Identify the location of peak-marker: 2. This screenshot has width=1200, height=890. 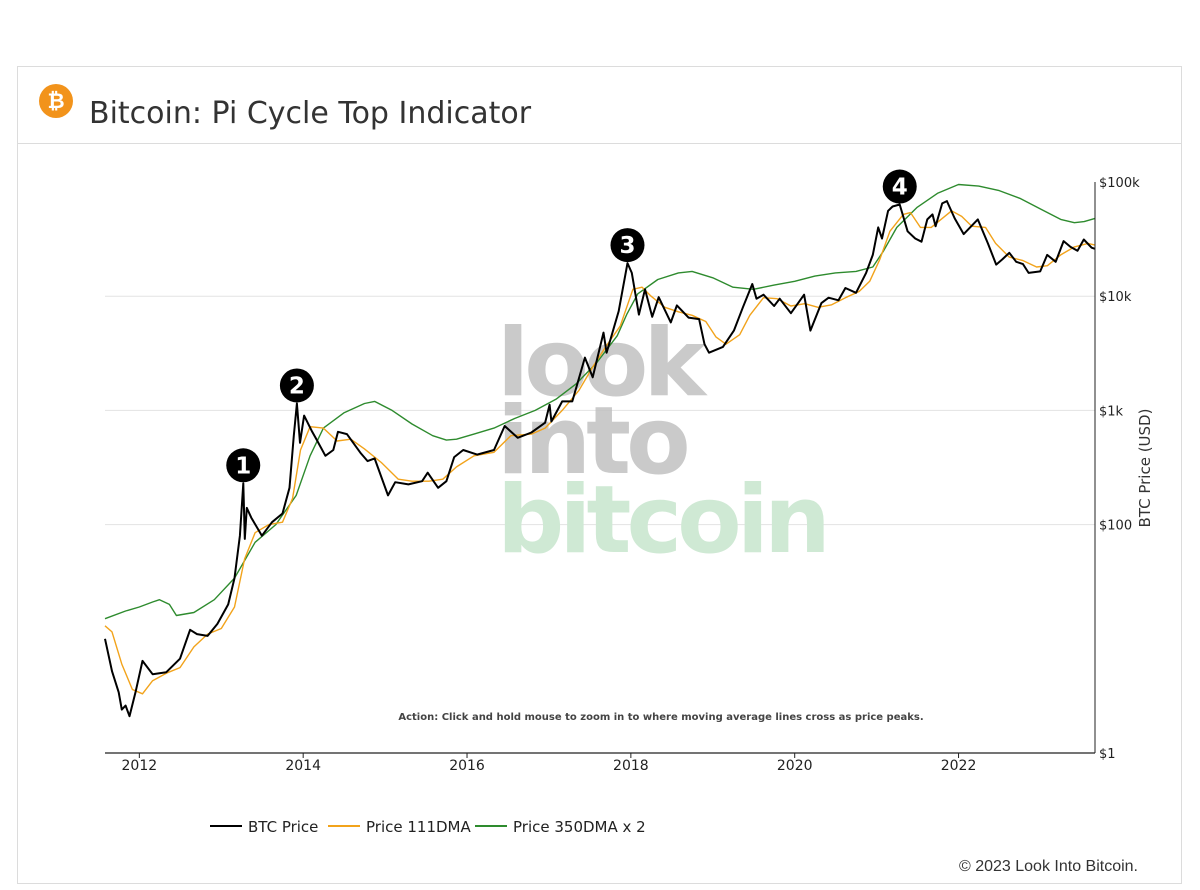
(296, 385).